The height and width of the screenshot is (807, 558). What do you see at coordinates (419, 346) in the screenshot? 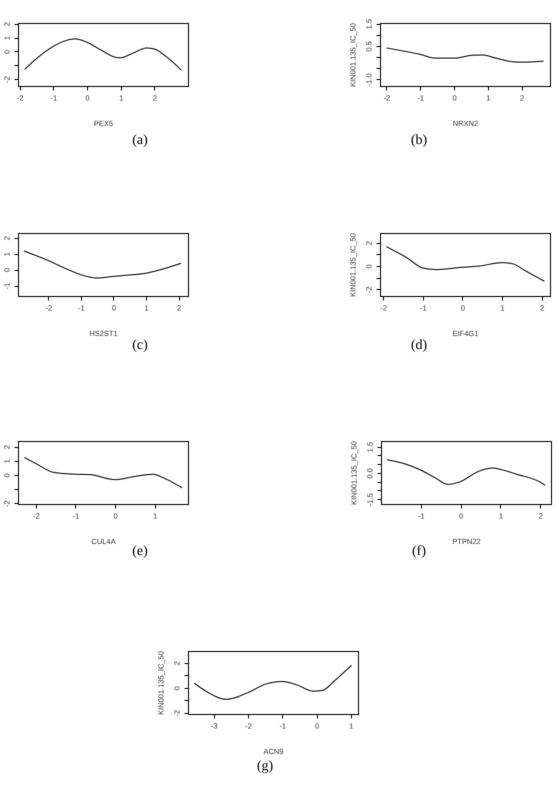
I see `text: (d)` at bounding box center [419, 346].